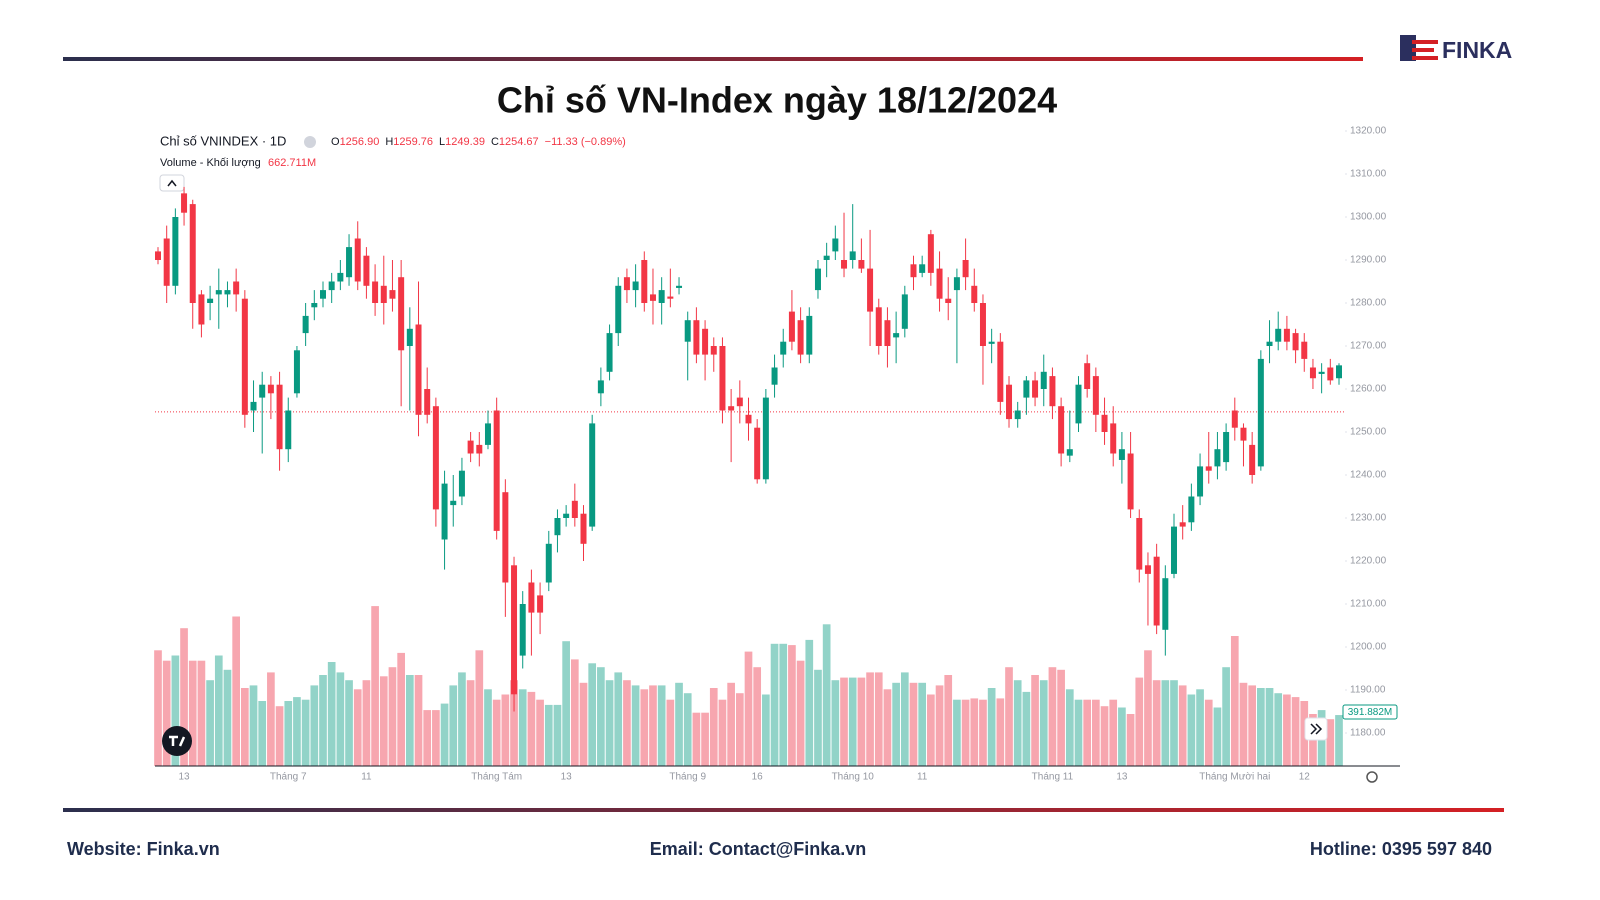  I want to click on x-tick-label: Tháng 10, so click(853, 777).